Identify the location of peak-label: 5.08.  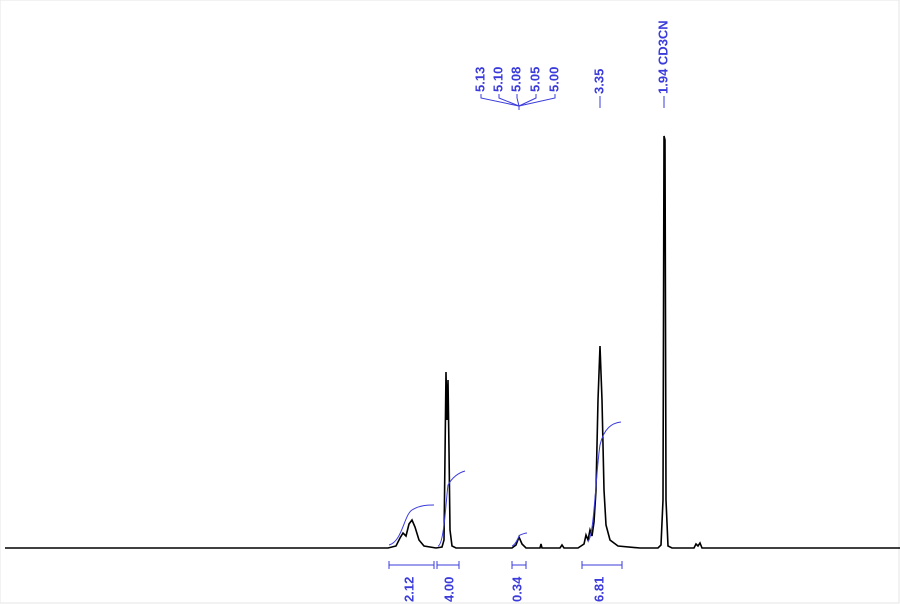
(515, 79).